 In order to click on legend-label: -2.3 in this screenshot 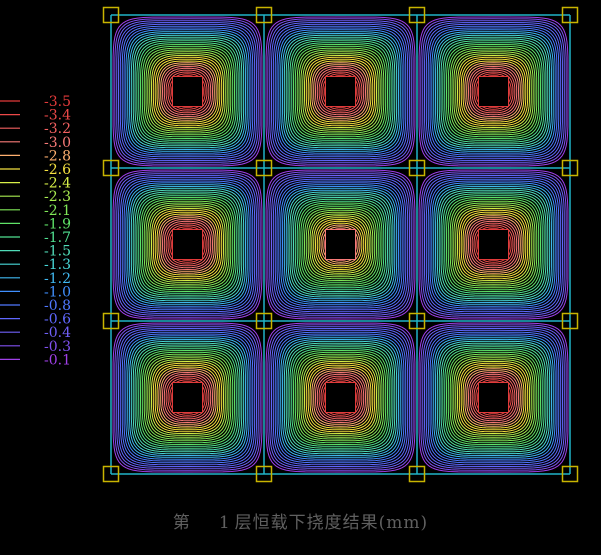, I will do `click(57, 197)`.